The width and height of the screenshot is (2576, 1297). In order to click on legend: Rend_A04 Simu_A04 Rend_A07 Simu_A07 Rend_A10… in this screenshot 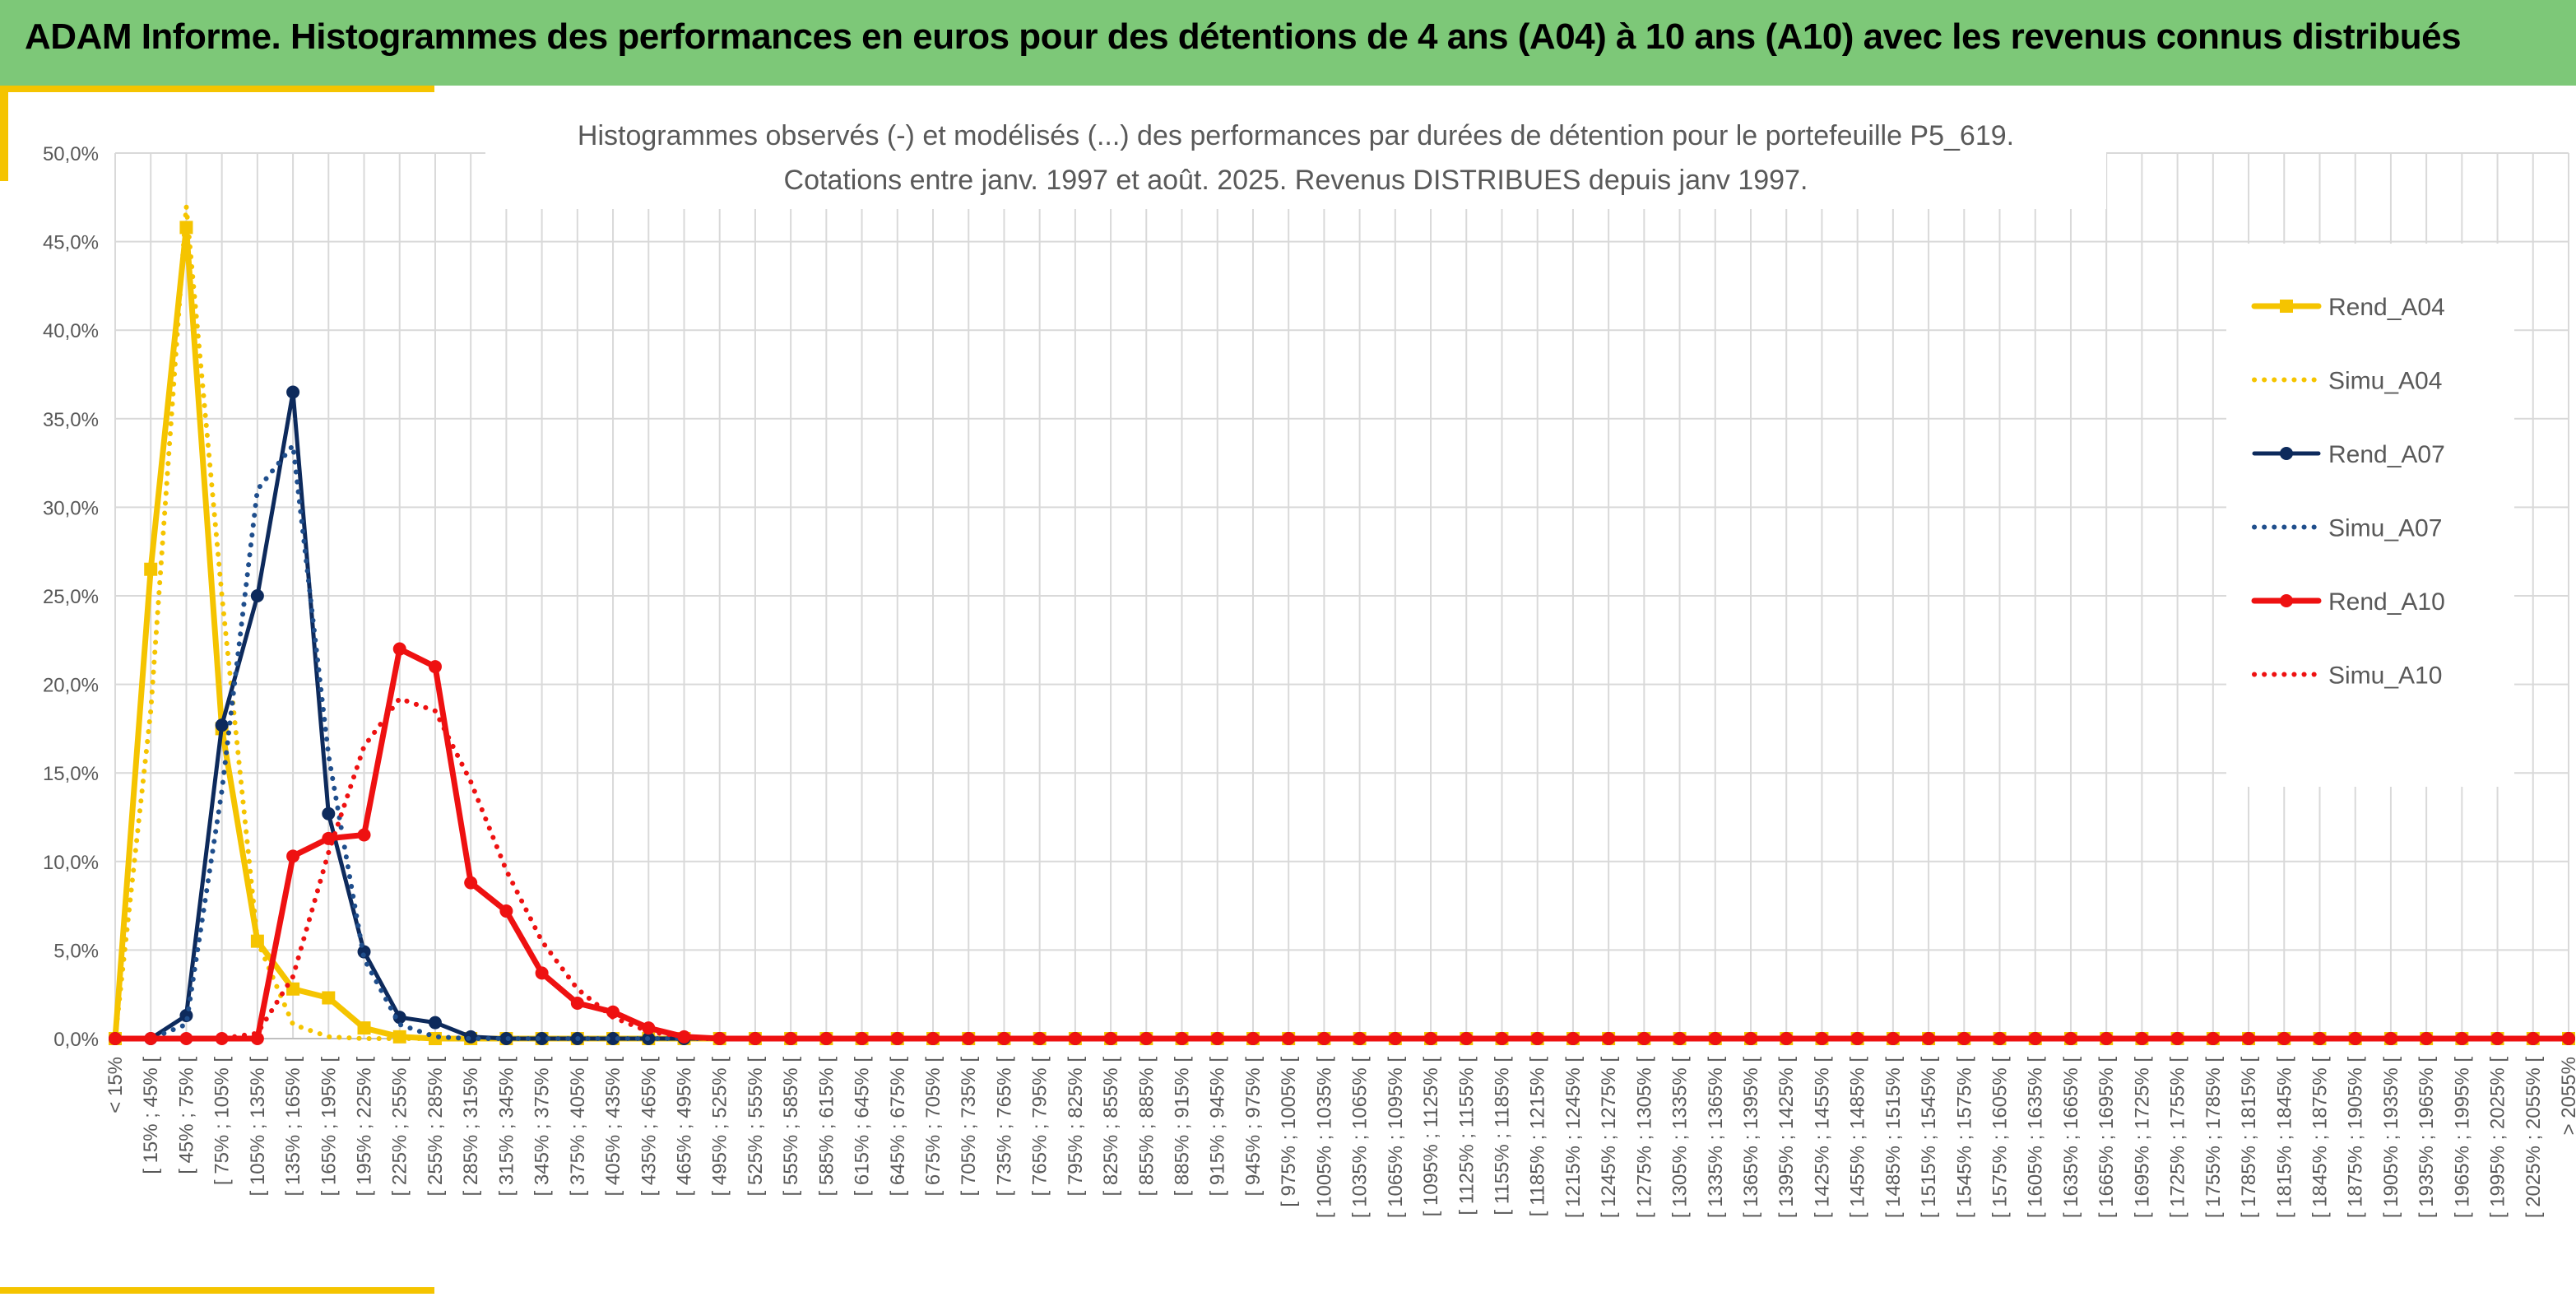, I will do `click(2370, 516)`.